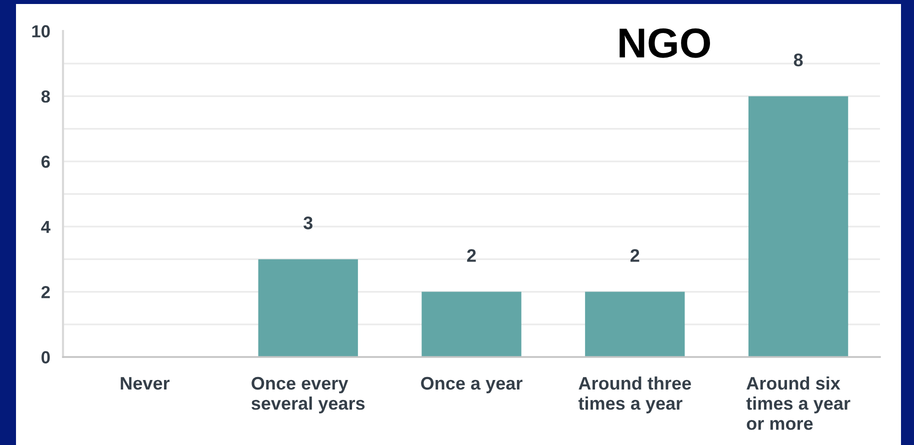  I want to click on x-tick-label: Never, so click(145, 383).